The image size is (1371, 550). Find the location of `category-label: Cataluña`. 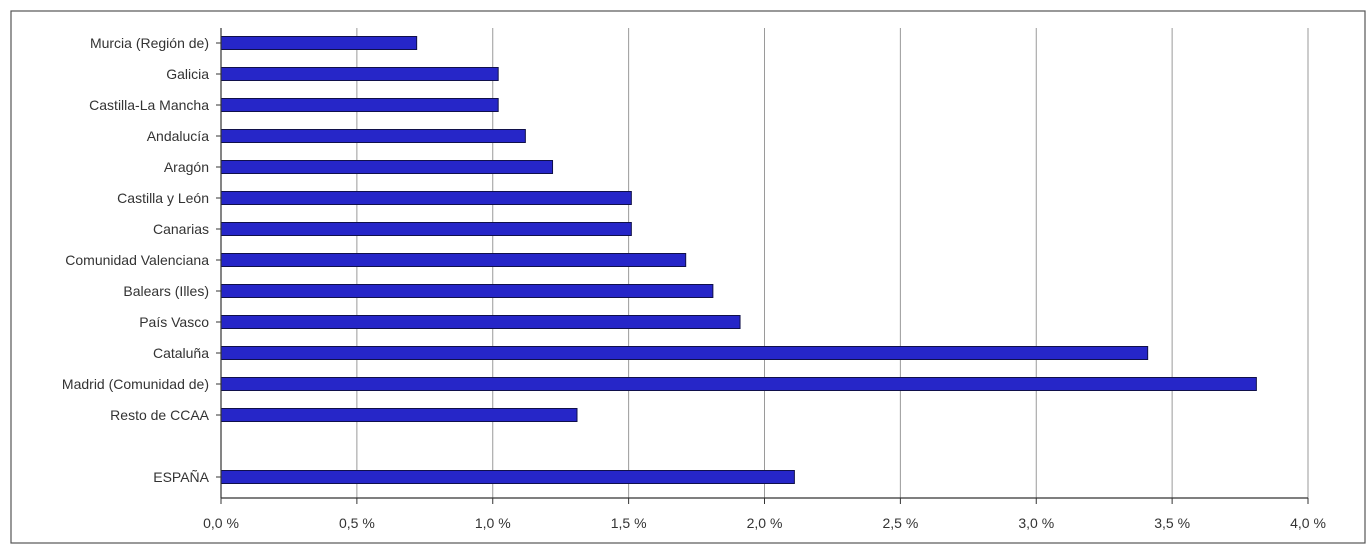

category-label: Cataluña is located at coordinates (181, 353).